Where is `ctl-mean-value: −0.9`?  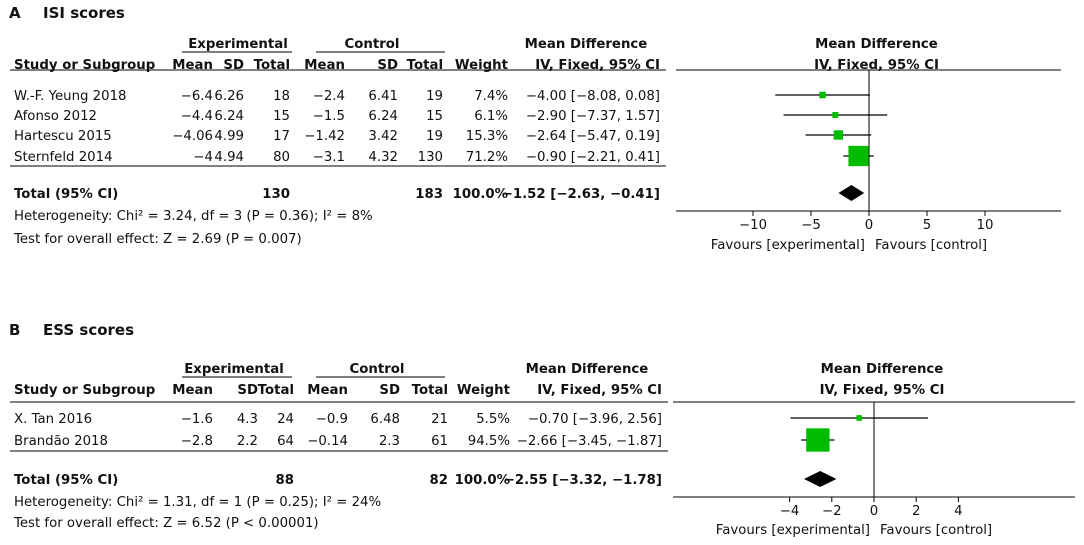 ctl-mean-value: −0.9 is located at coordinates (332, 419).